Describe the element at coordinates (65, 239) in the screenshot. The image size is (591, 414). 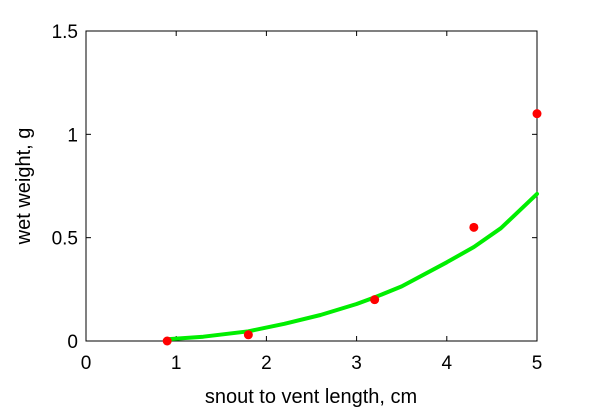
I see `y-tick-label: 0.5` at that location.